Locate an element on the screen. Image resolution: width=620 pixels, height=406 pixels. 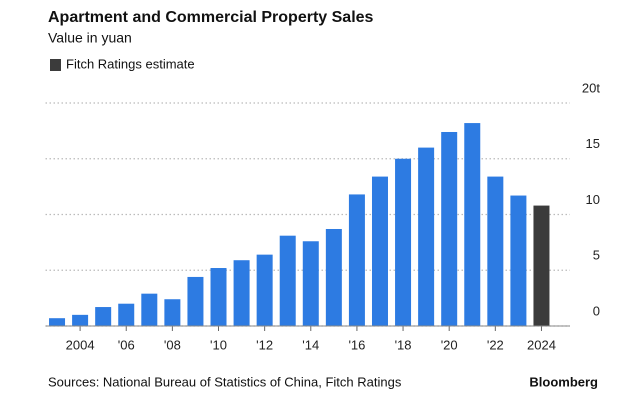
x-tick-label: 2004 is located at coordinates (80, 344).